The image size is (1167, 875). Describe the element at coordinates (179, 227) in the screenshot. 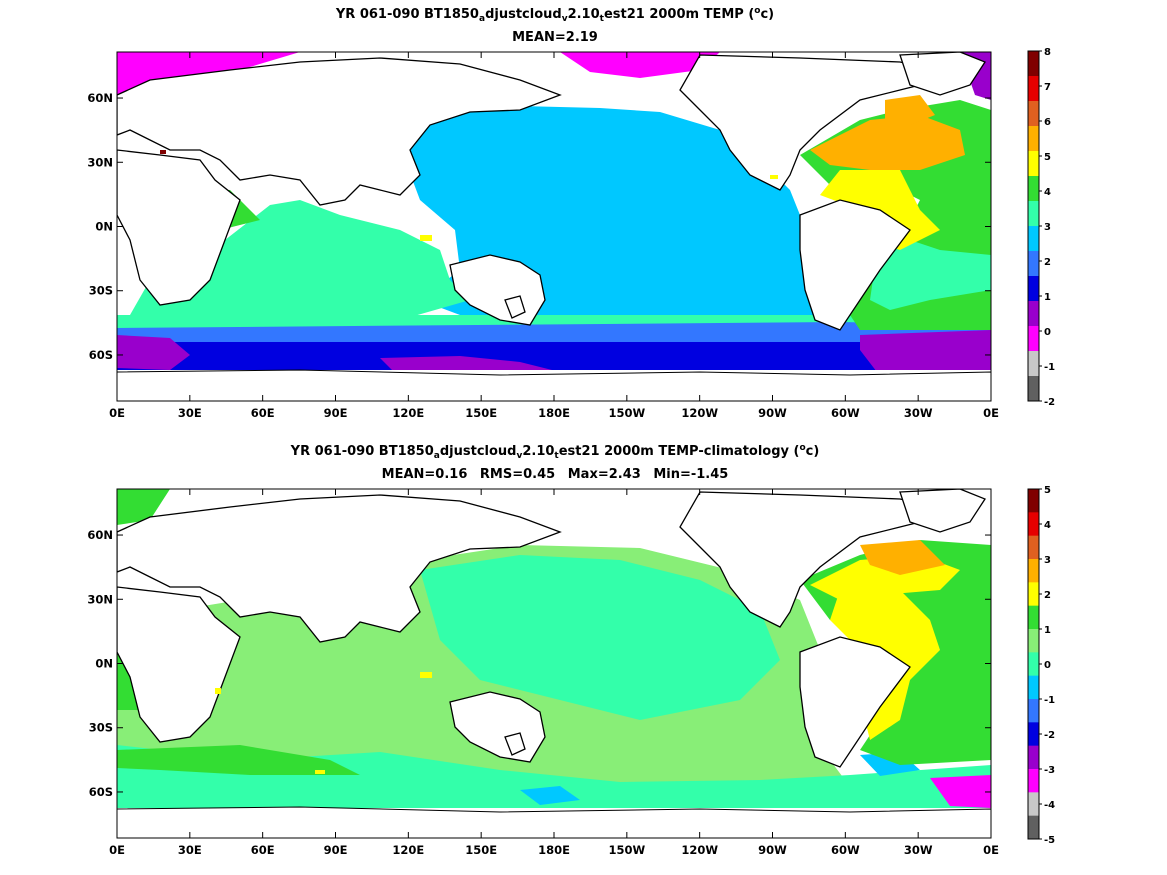

I see `landmass-africa` at that location.